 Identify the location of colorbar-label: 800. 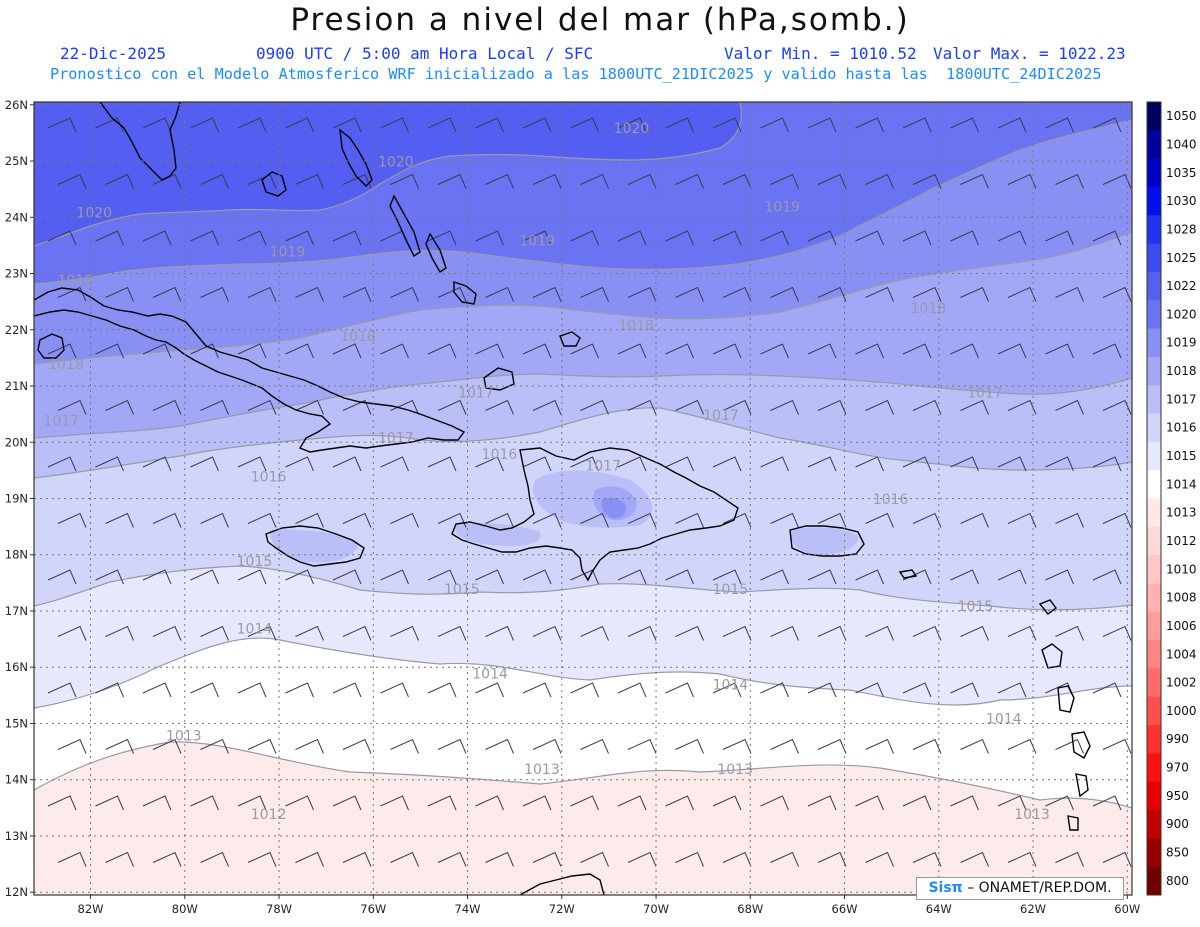
(1177, 881).